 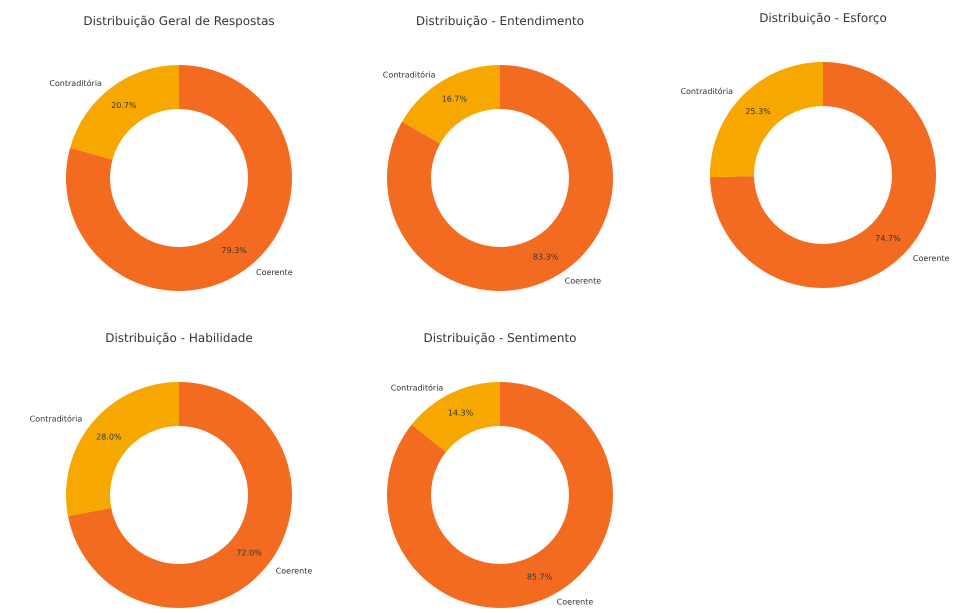 What do you see at coordinates (461, 413) in the screenshot?
I see `data-label: 14.3%` at bounding box center [461, 413].